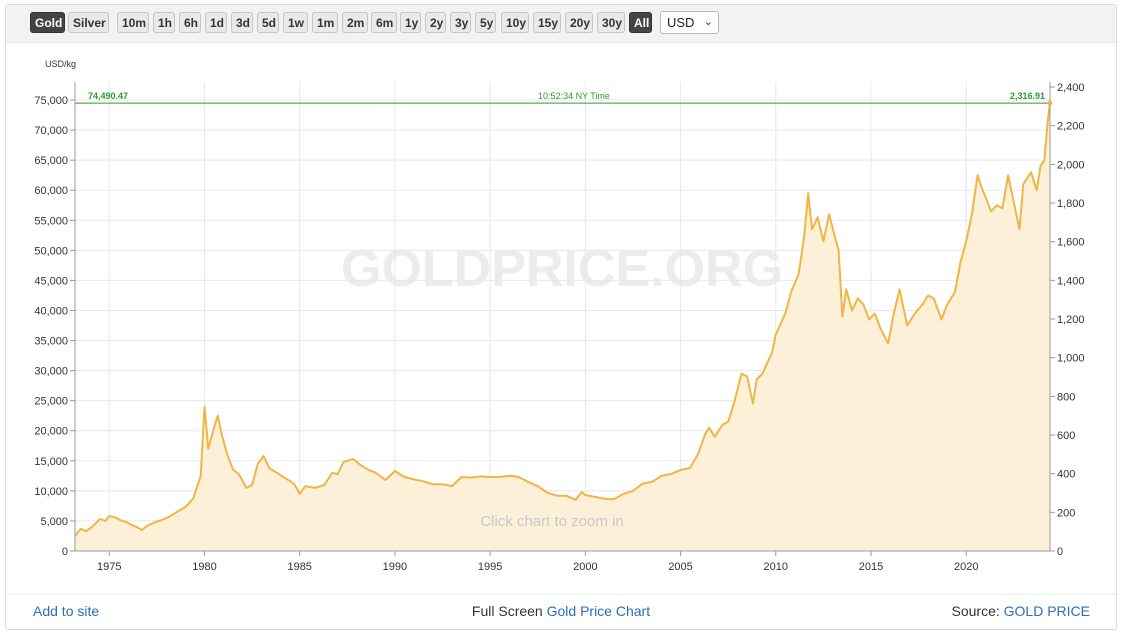 The width and height of the screenshot is (1123, 635). I want to click on x-tick-label: 1980, so click(204, 567).